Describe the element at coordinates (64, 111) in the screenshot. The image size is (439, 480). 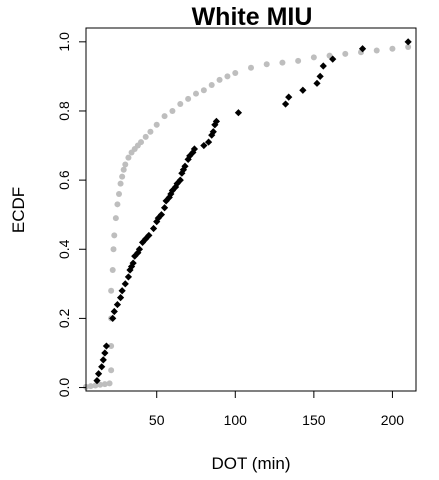
I see `y-tick-label: 0.8` at that location.